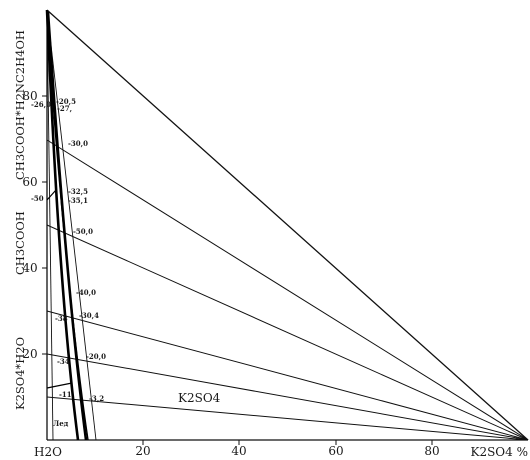 The height and width of the screenshot is (460, 530). I want to click on x-tick-label-40: 40, so click(238, 451).